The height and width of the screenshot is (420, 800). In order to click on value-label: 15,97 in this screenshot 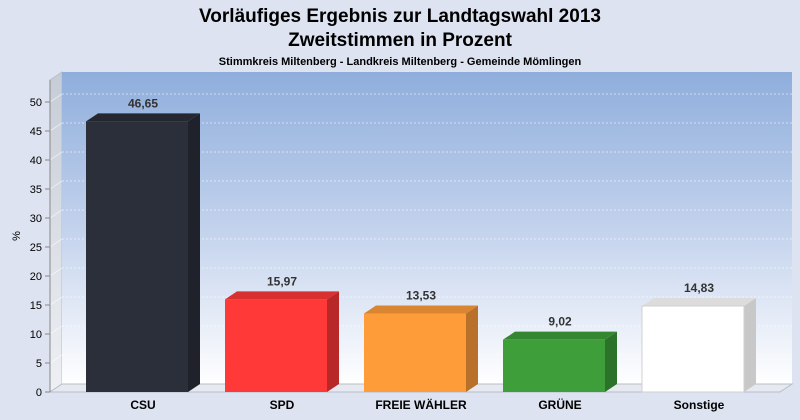, I will do `click(282, 281)`.